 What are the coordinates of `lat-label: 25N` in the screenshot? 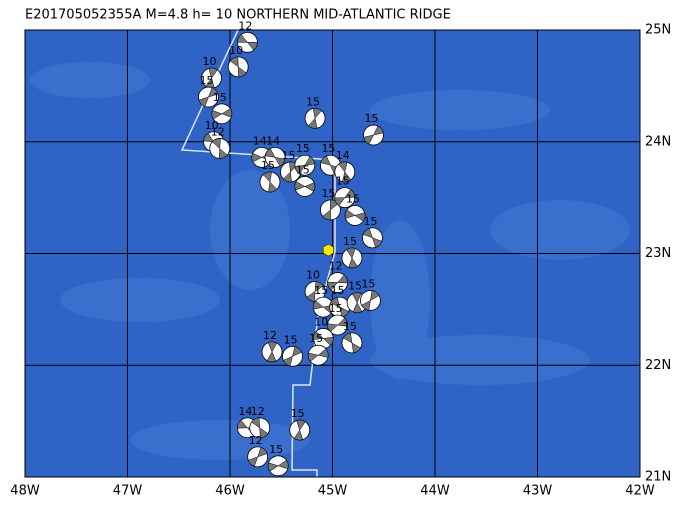 It's located at (658, 30).